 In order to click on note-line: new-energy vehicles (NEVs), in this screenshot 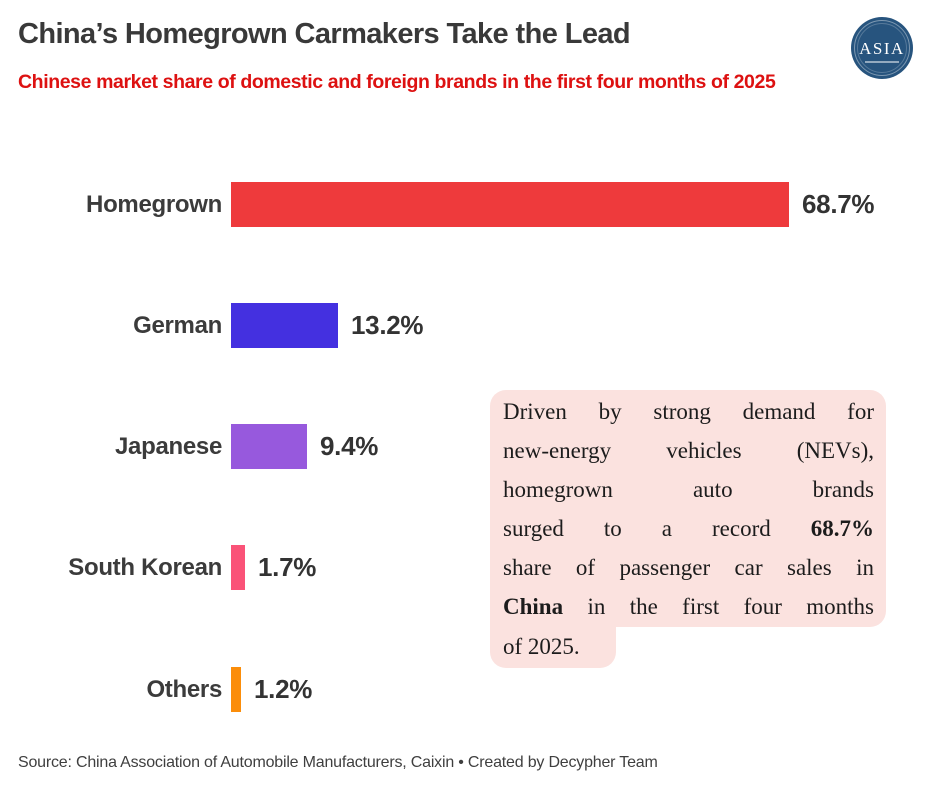, I will do `click(688, 450)`.